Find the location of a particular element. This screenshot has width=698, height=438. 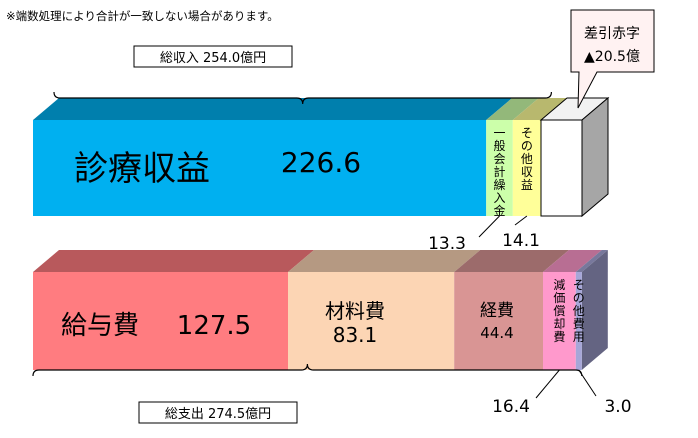

exp-depreciation-leader is located at coordinates (547, 384).